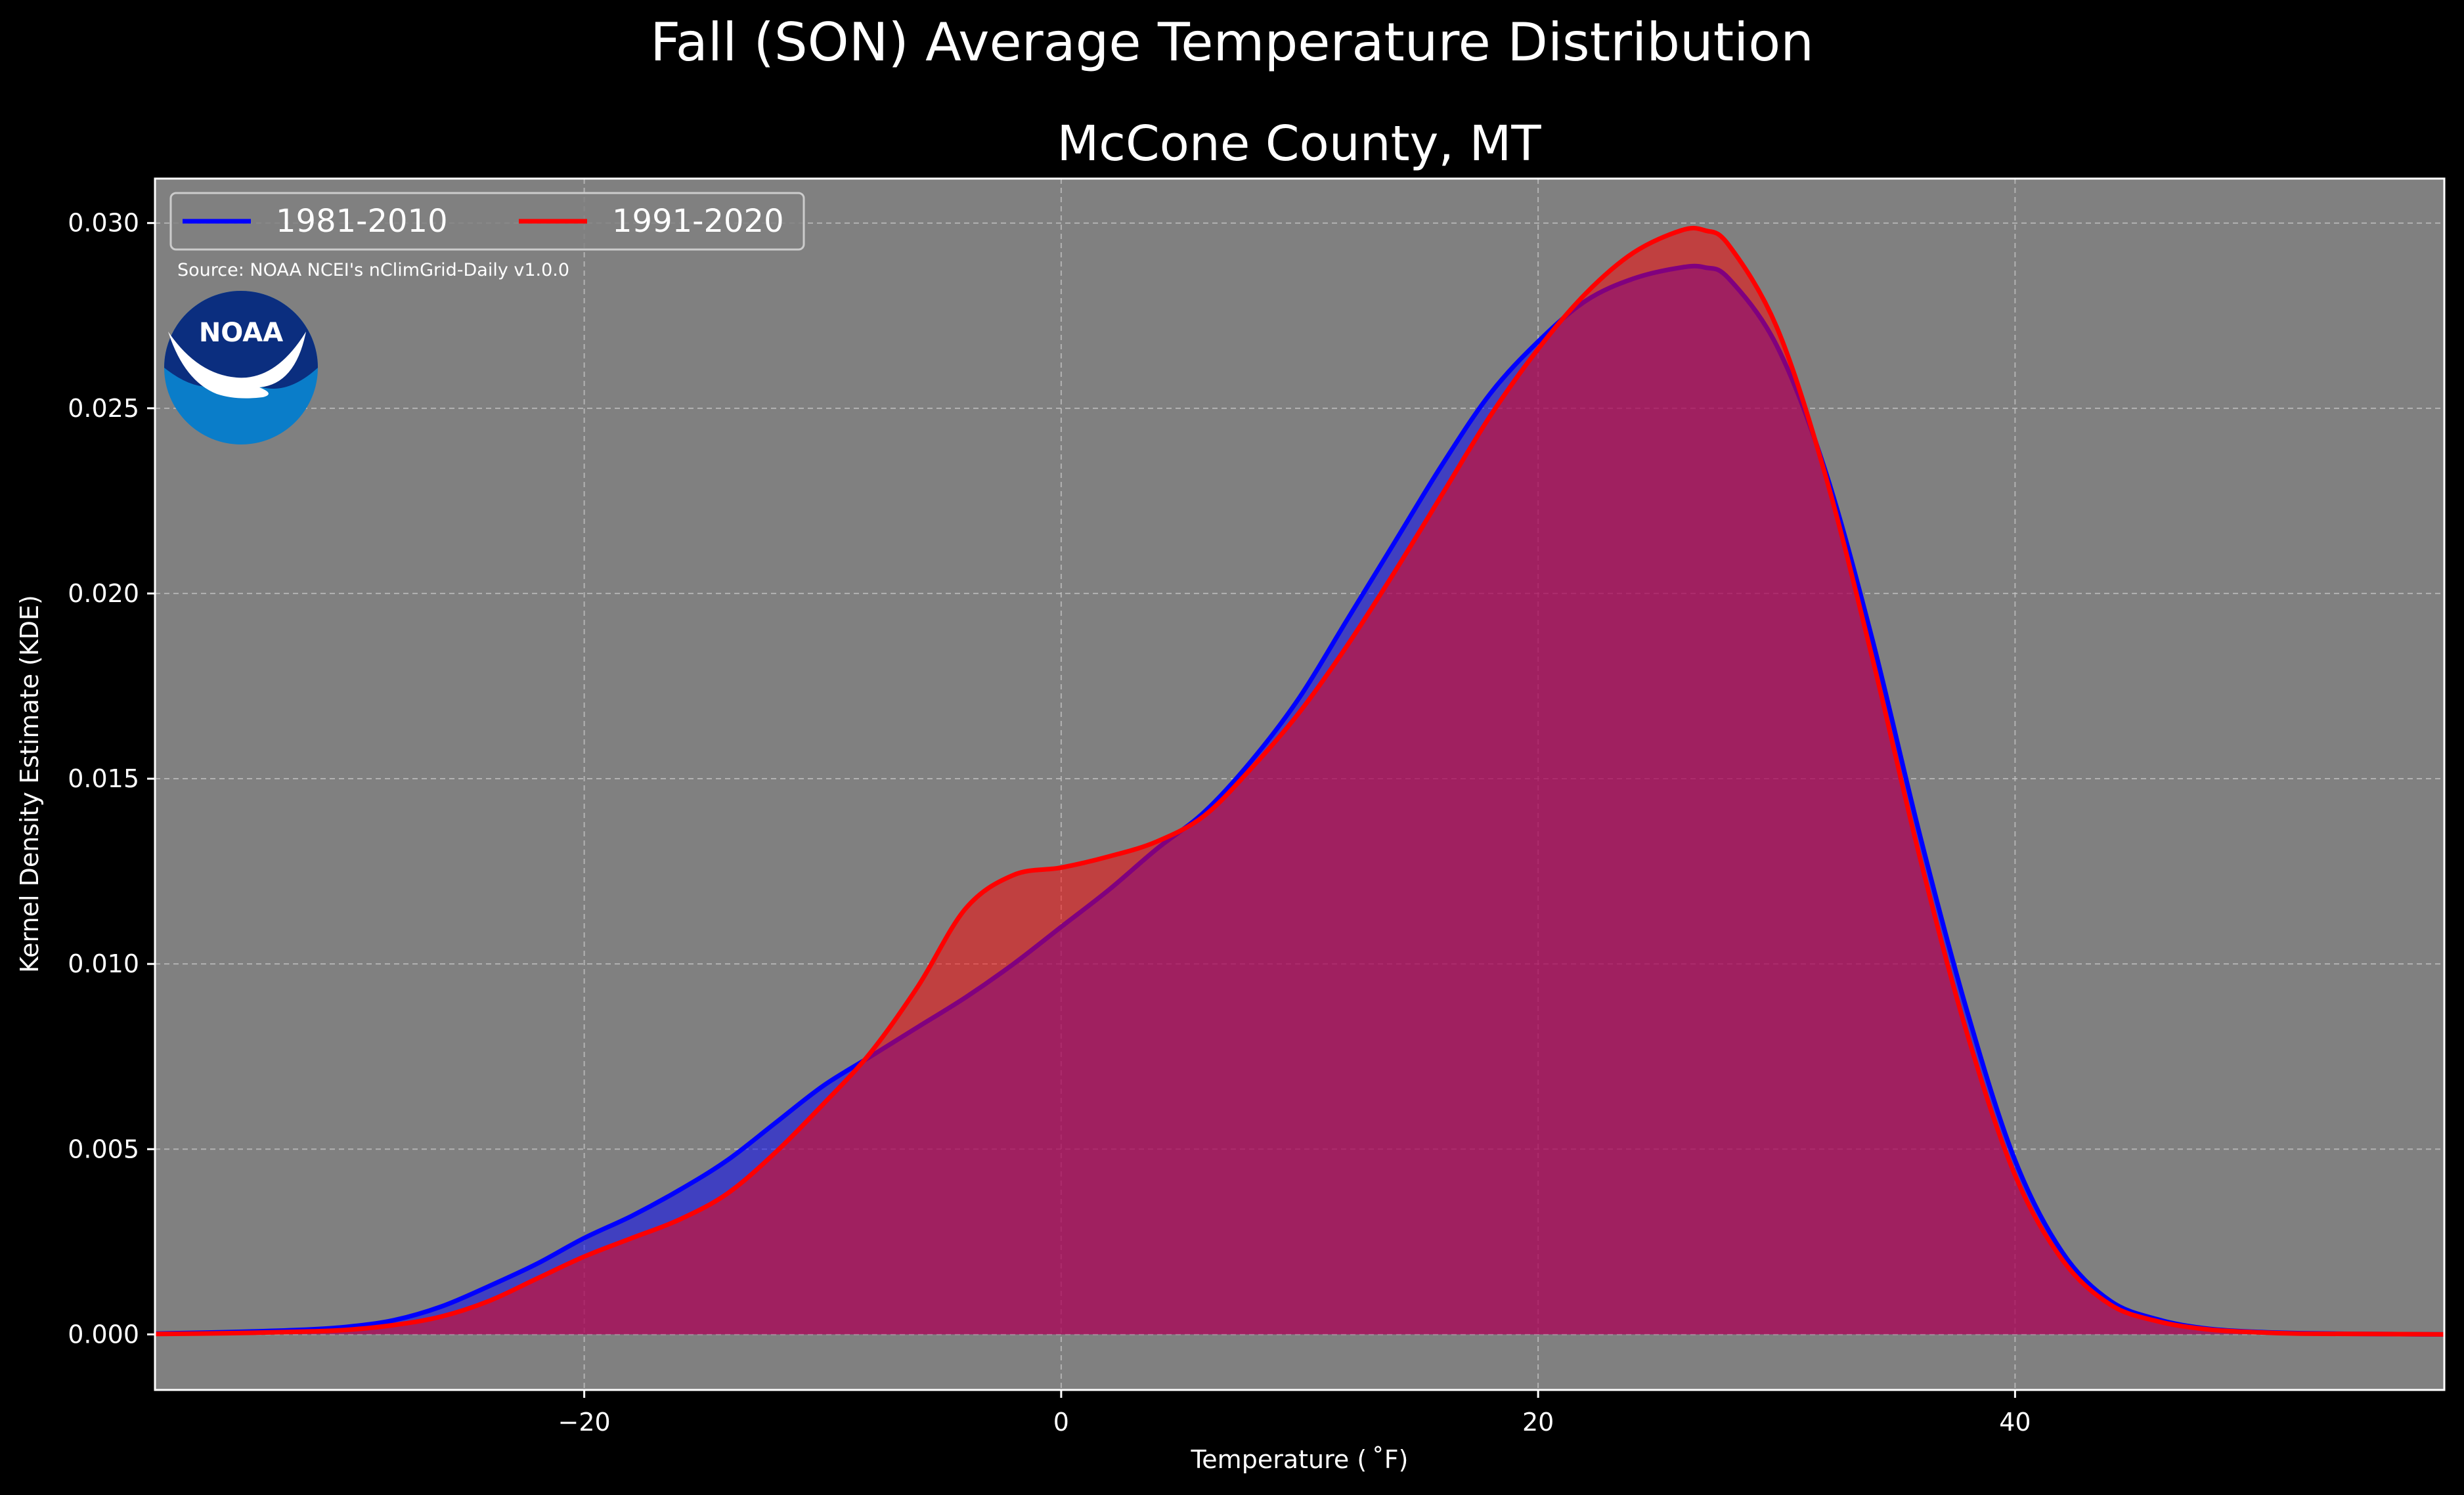  What do you see at coordinates (103, 778) in the screenshot?
I see `y-tick-label: 0.015` at bounding box center [103, 778].